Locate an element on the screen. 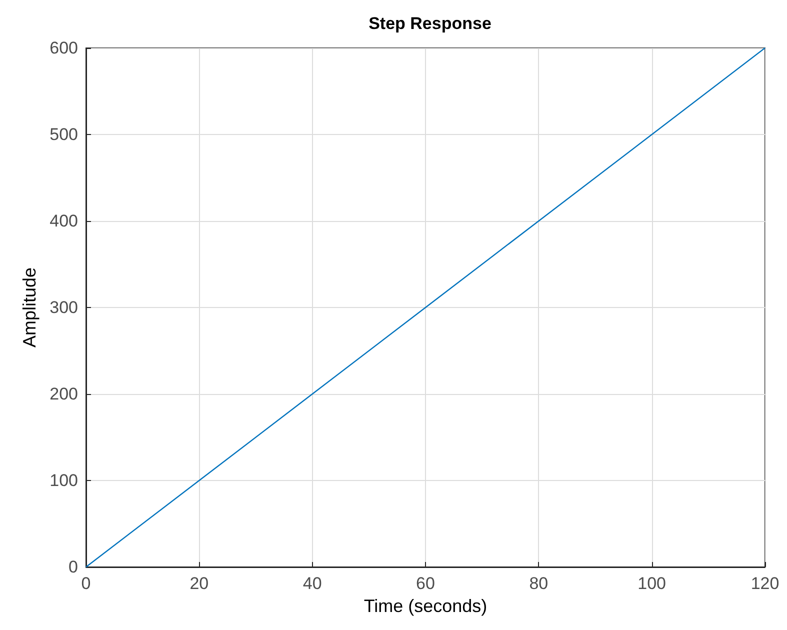 This screenshot has height=630, width=787. y-tick-label: 500 is located at coordinates (64, 134).